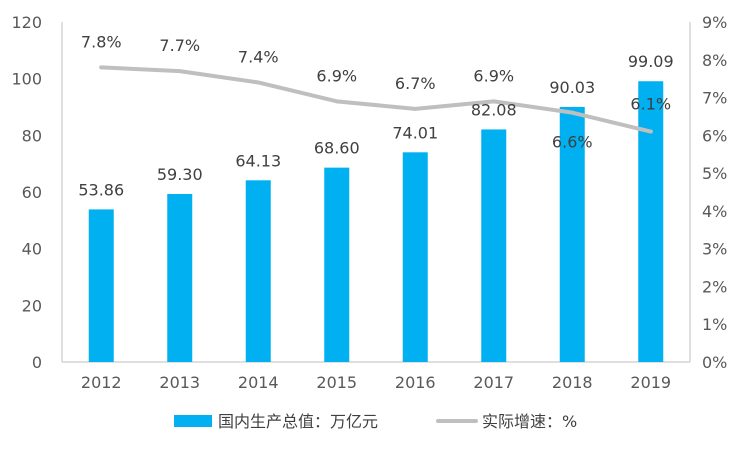 Image resolution: width=750 pixels, height=454 pixels. I want to click on x-tick-label: 2014, so click(258, 382).